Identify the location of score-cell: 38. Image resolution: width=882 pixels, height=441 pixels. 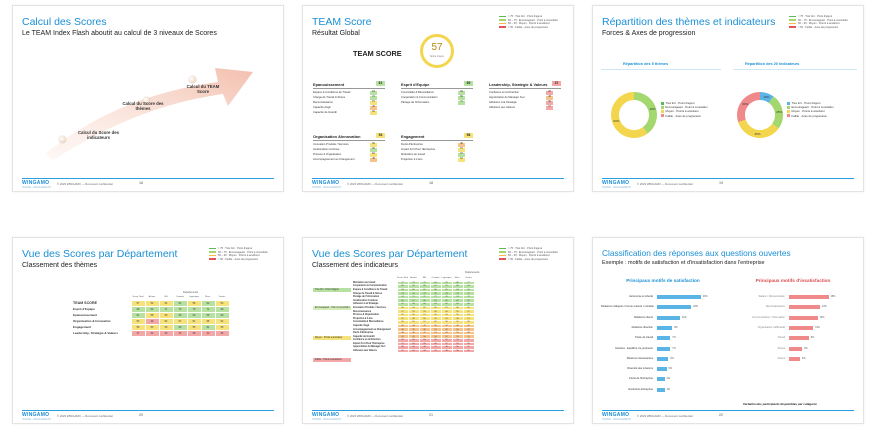
(446, 351).